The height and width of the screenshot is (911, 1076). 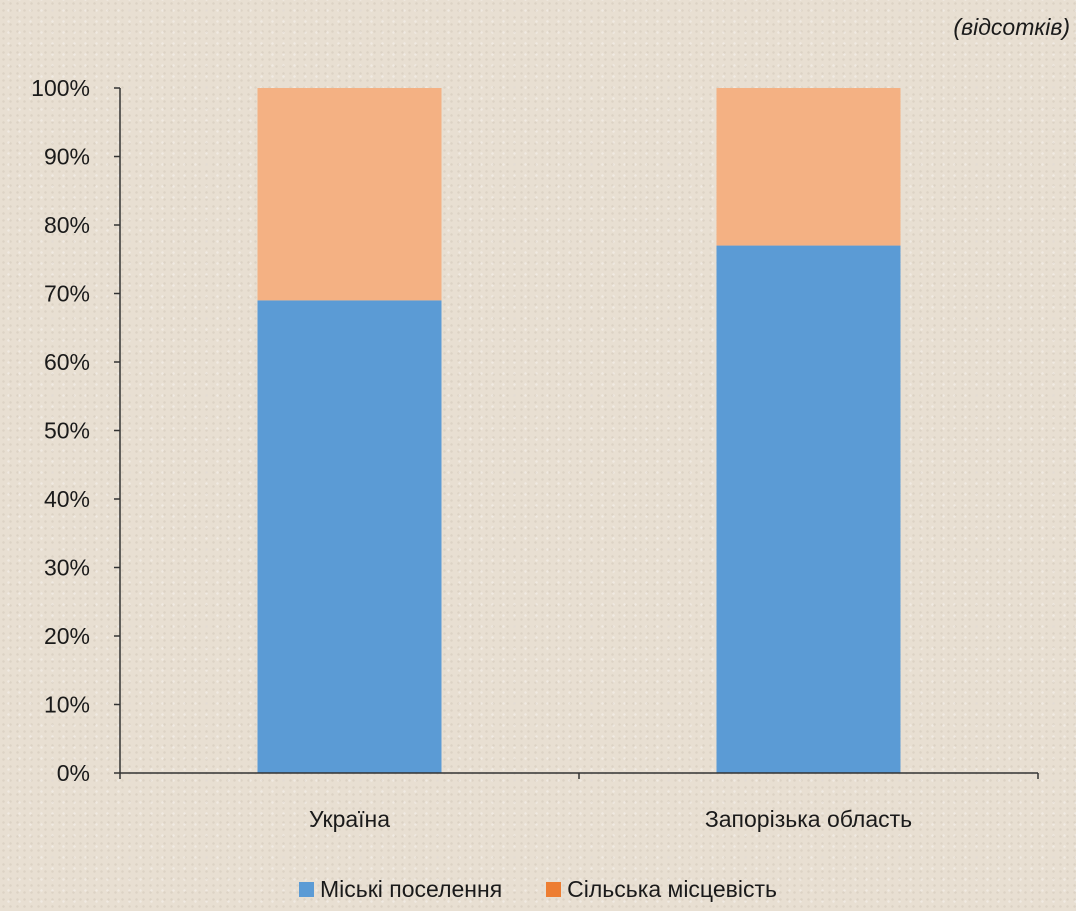 What do you see at coordinates (1011, 27) in the screenshot?
I see `unit-note: (відсотків)` at bounding box center [1011, 27].